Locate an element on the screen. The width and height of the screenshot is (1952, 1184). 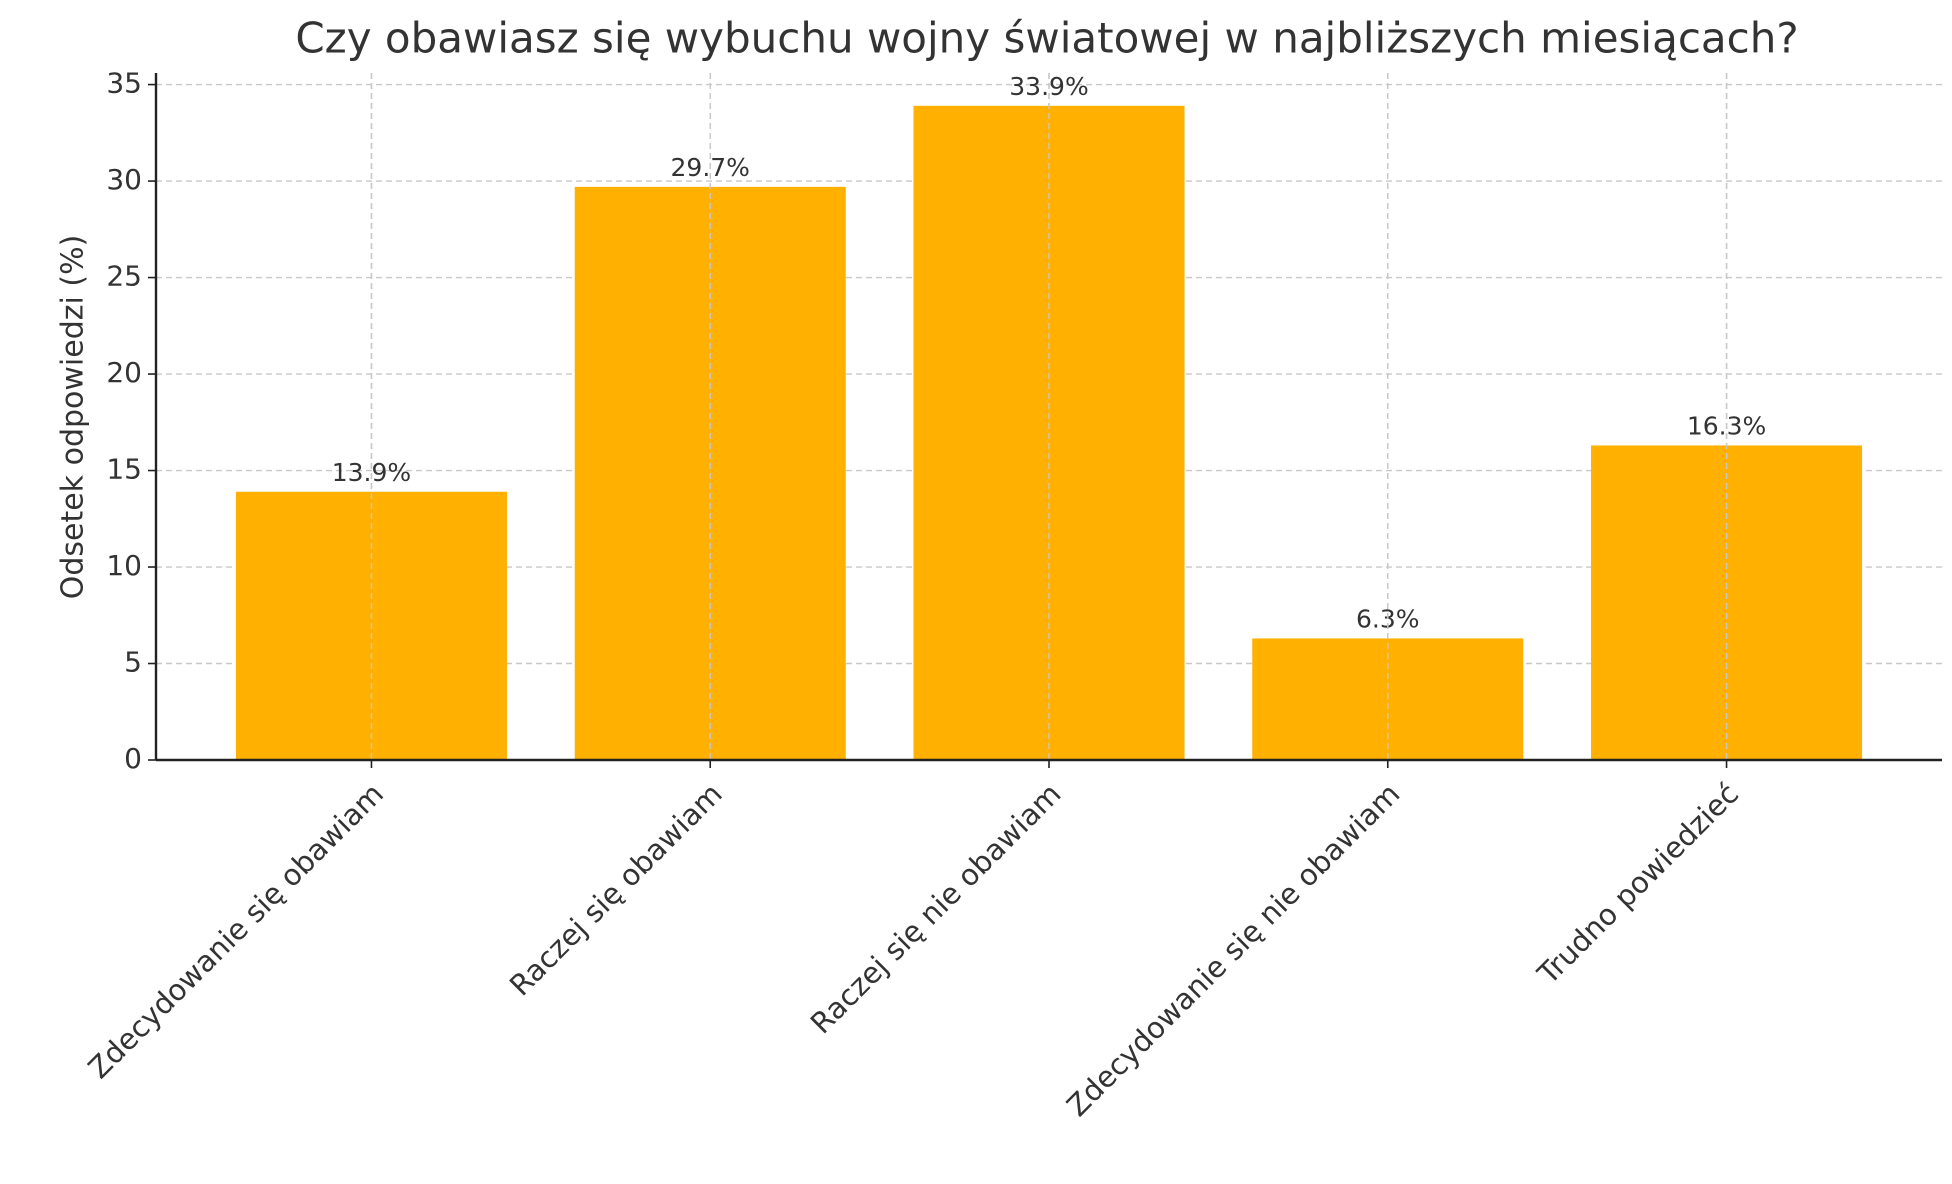
value-label: 13.9% is located at coordinates (371, 472).